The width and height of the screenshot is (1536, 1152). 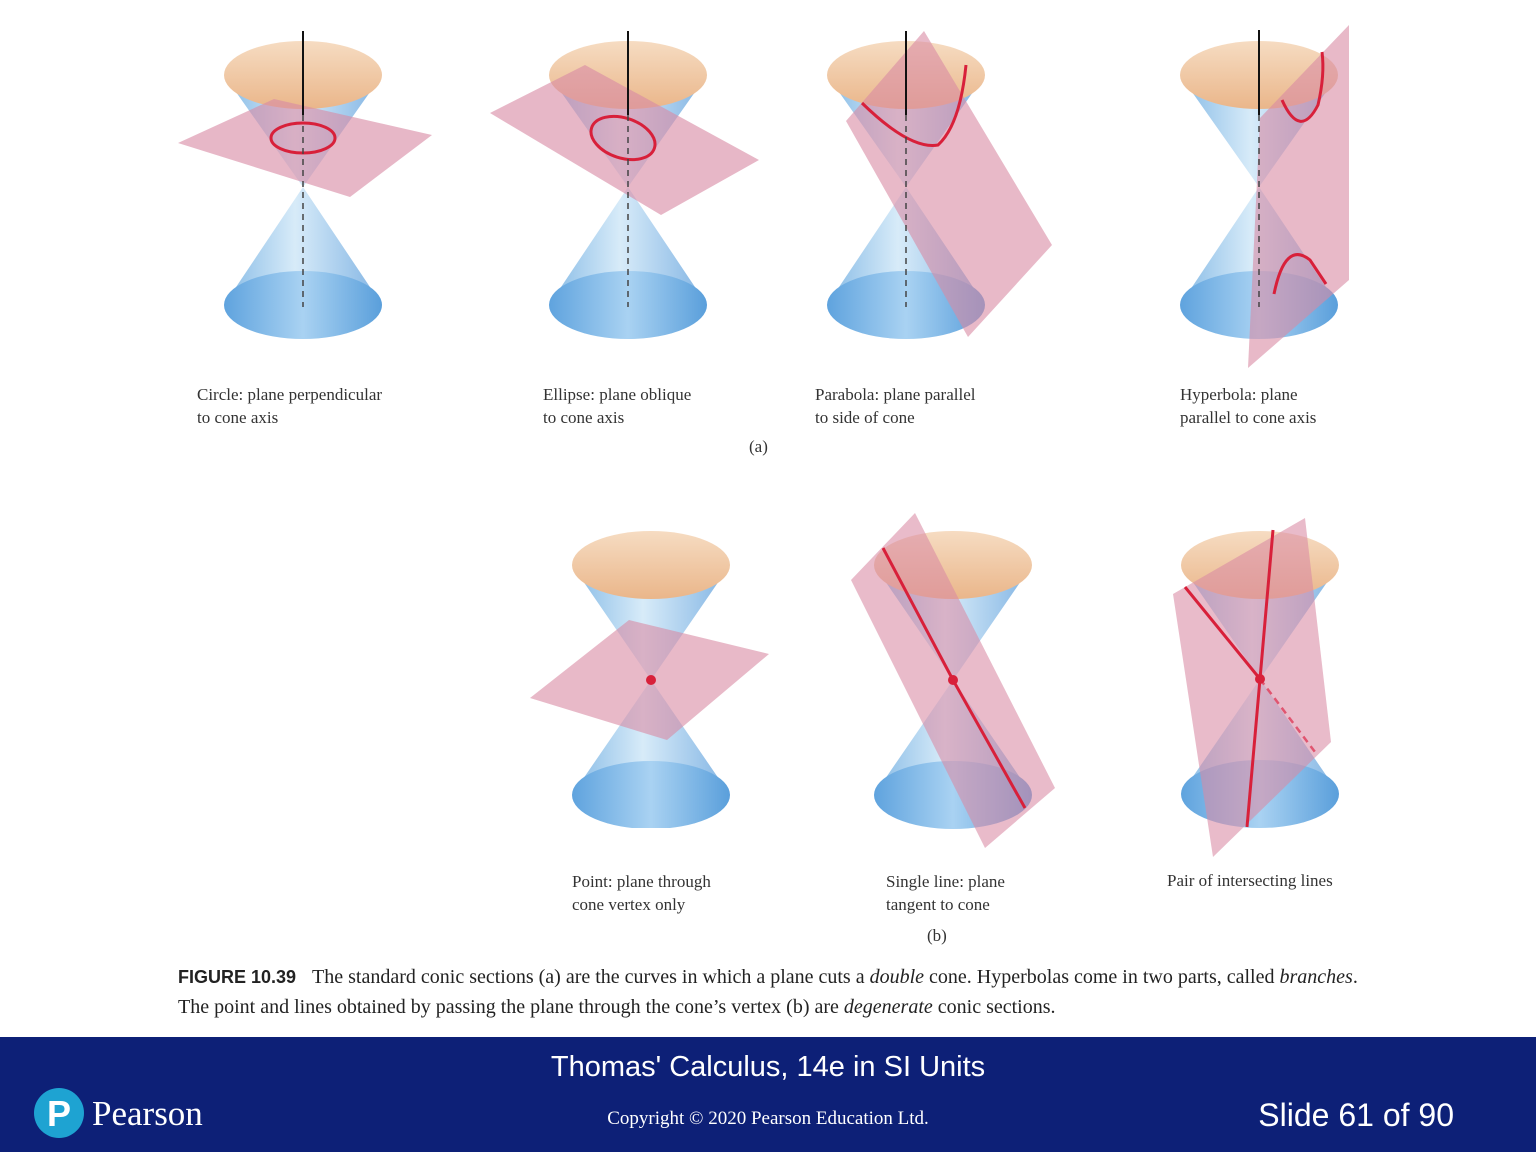 What do you see at coordinates (945, 893) in the screenshot?
I see `caption-single-line: Single line: plane tangent to cone` at bounding box center [945, 893].